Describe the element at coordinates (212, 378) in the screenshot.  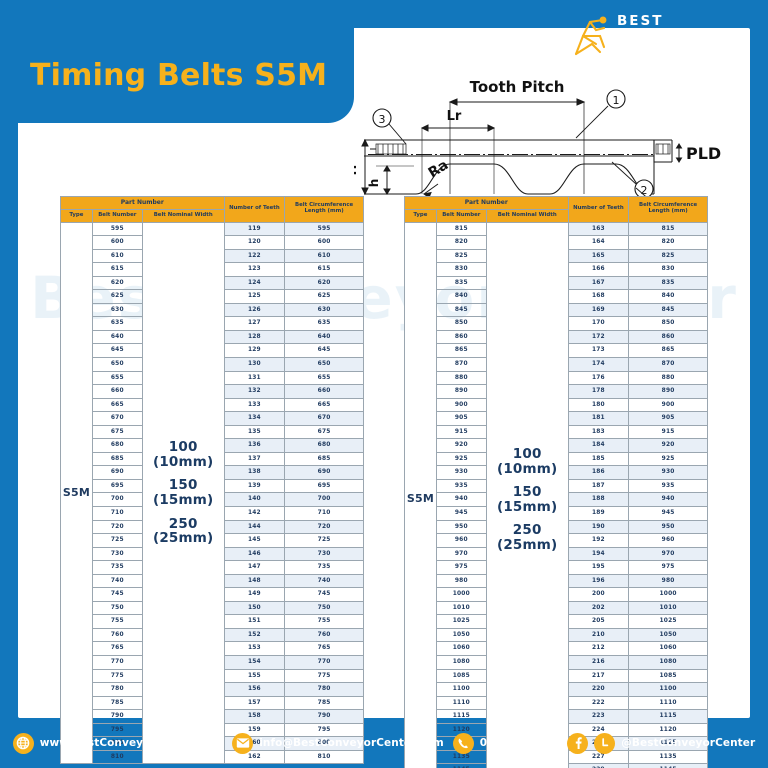
I see `table-row: 655 131 655` at that location.